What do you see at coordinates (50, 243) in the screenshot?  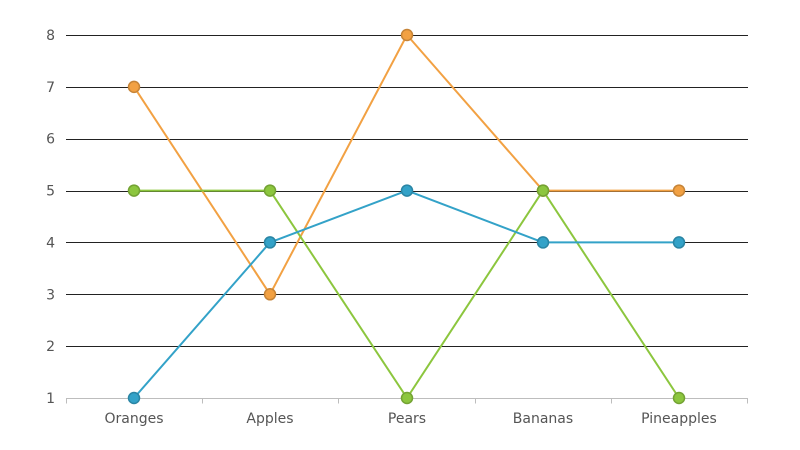 I see `y-tick-label: 4` at bounding box center [50, 243].